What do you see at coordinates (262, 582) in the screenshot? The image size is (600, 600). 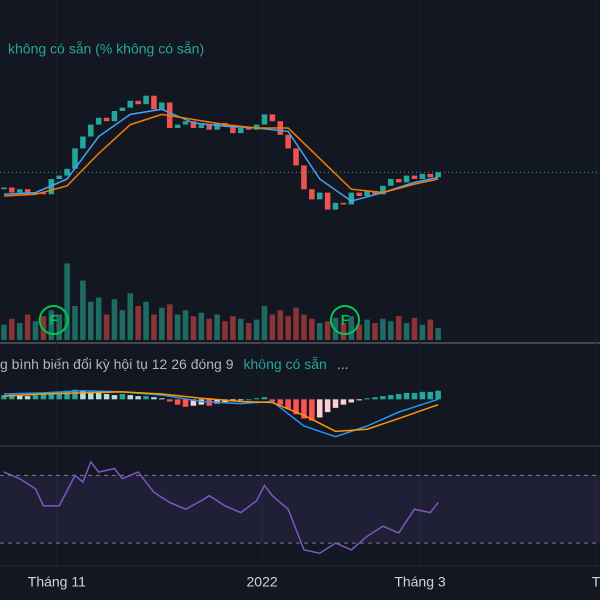 I see `x-tick-label: 2022` at bounding box center [262, 582].